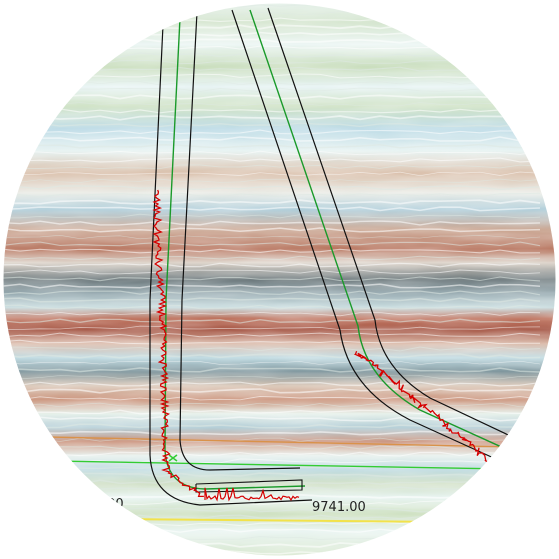  Describe the element at coordinates (113, 504) in the screenshot. I see `depth-label-left: .00` at that location.